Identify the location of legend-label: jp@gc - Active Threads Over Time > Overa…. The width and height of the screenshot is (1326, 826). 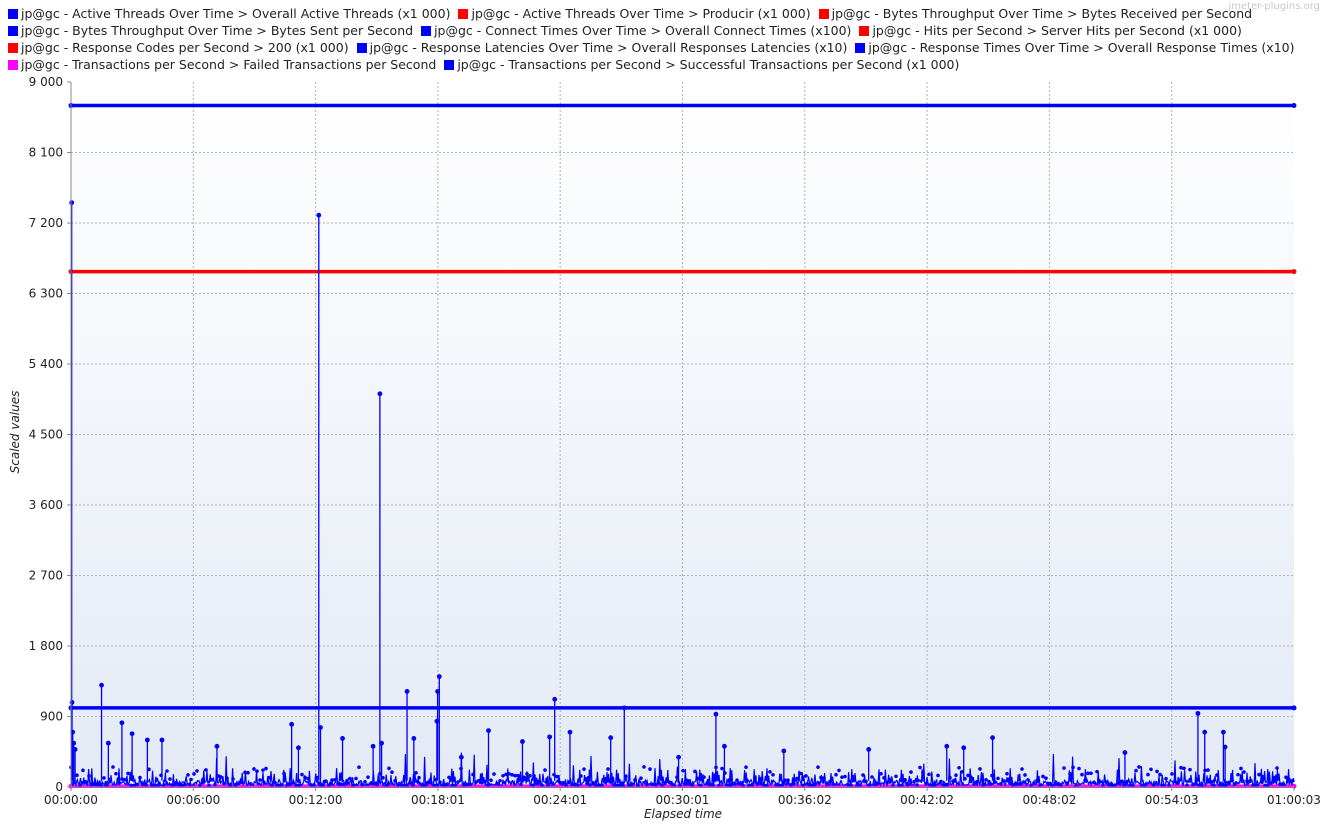
(236, 13).